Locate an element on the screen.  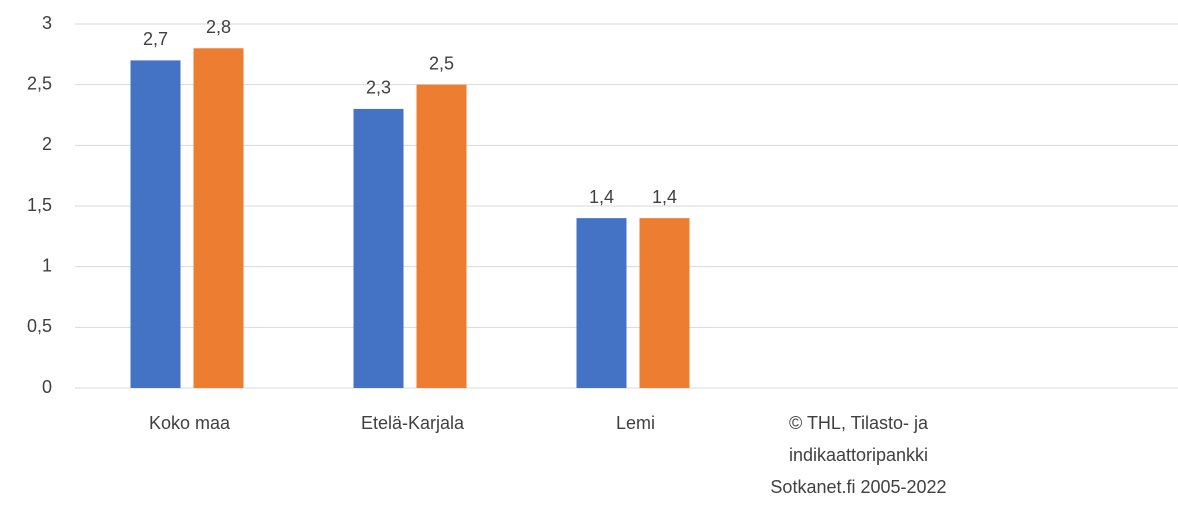
x-tick-label: Etelä-Karjala is located at coordinates (412, 423).